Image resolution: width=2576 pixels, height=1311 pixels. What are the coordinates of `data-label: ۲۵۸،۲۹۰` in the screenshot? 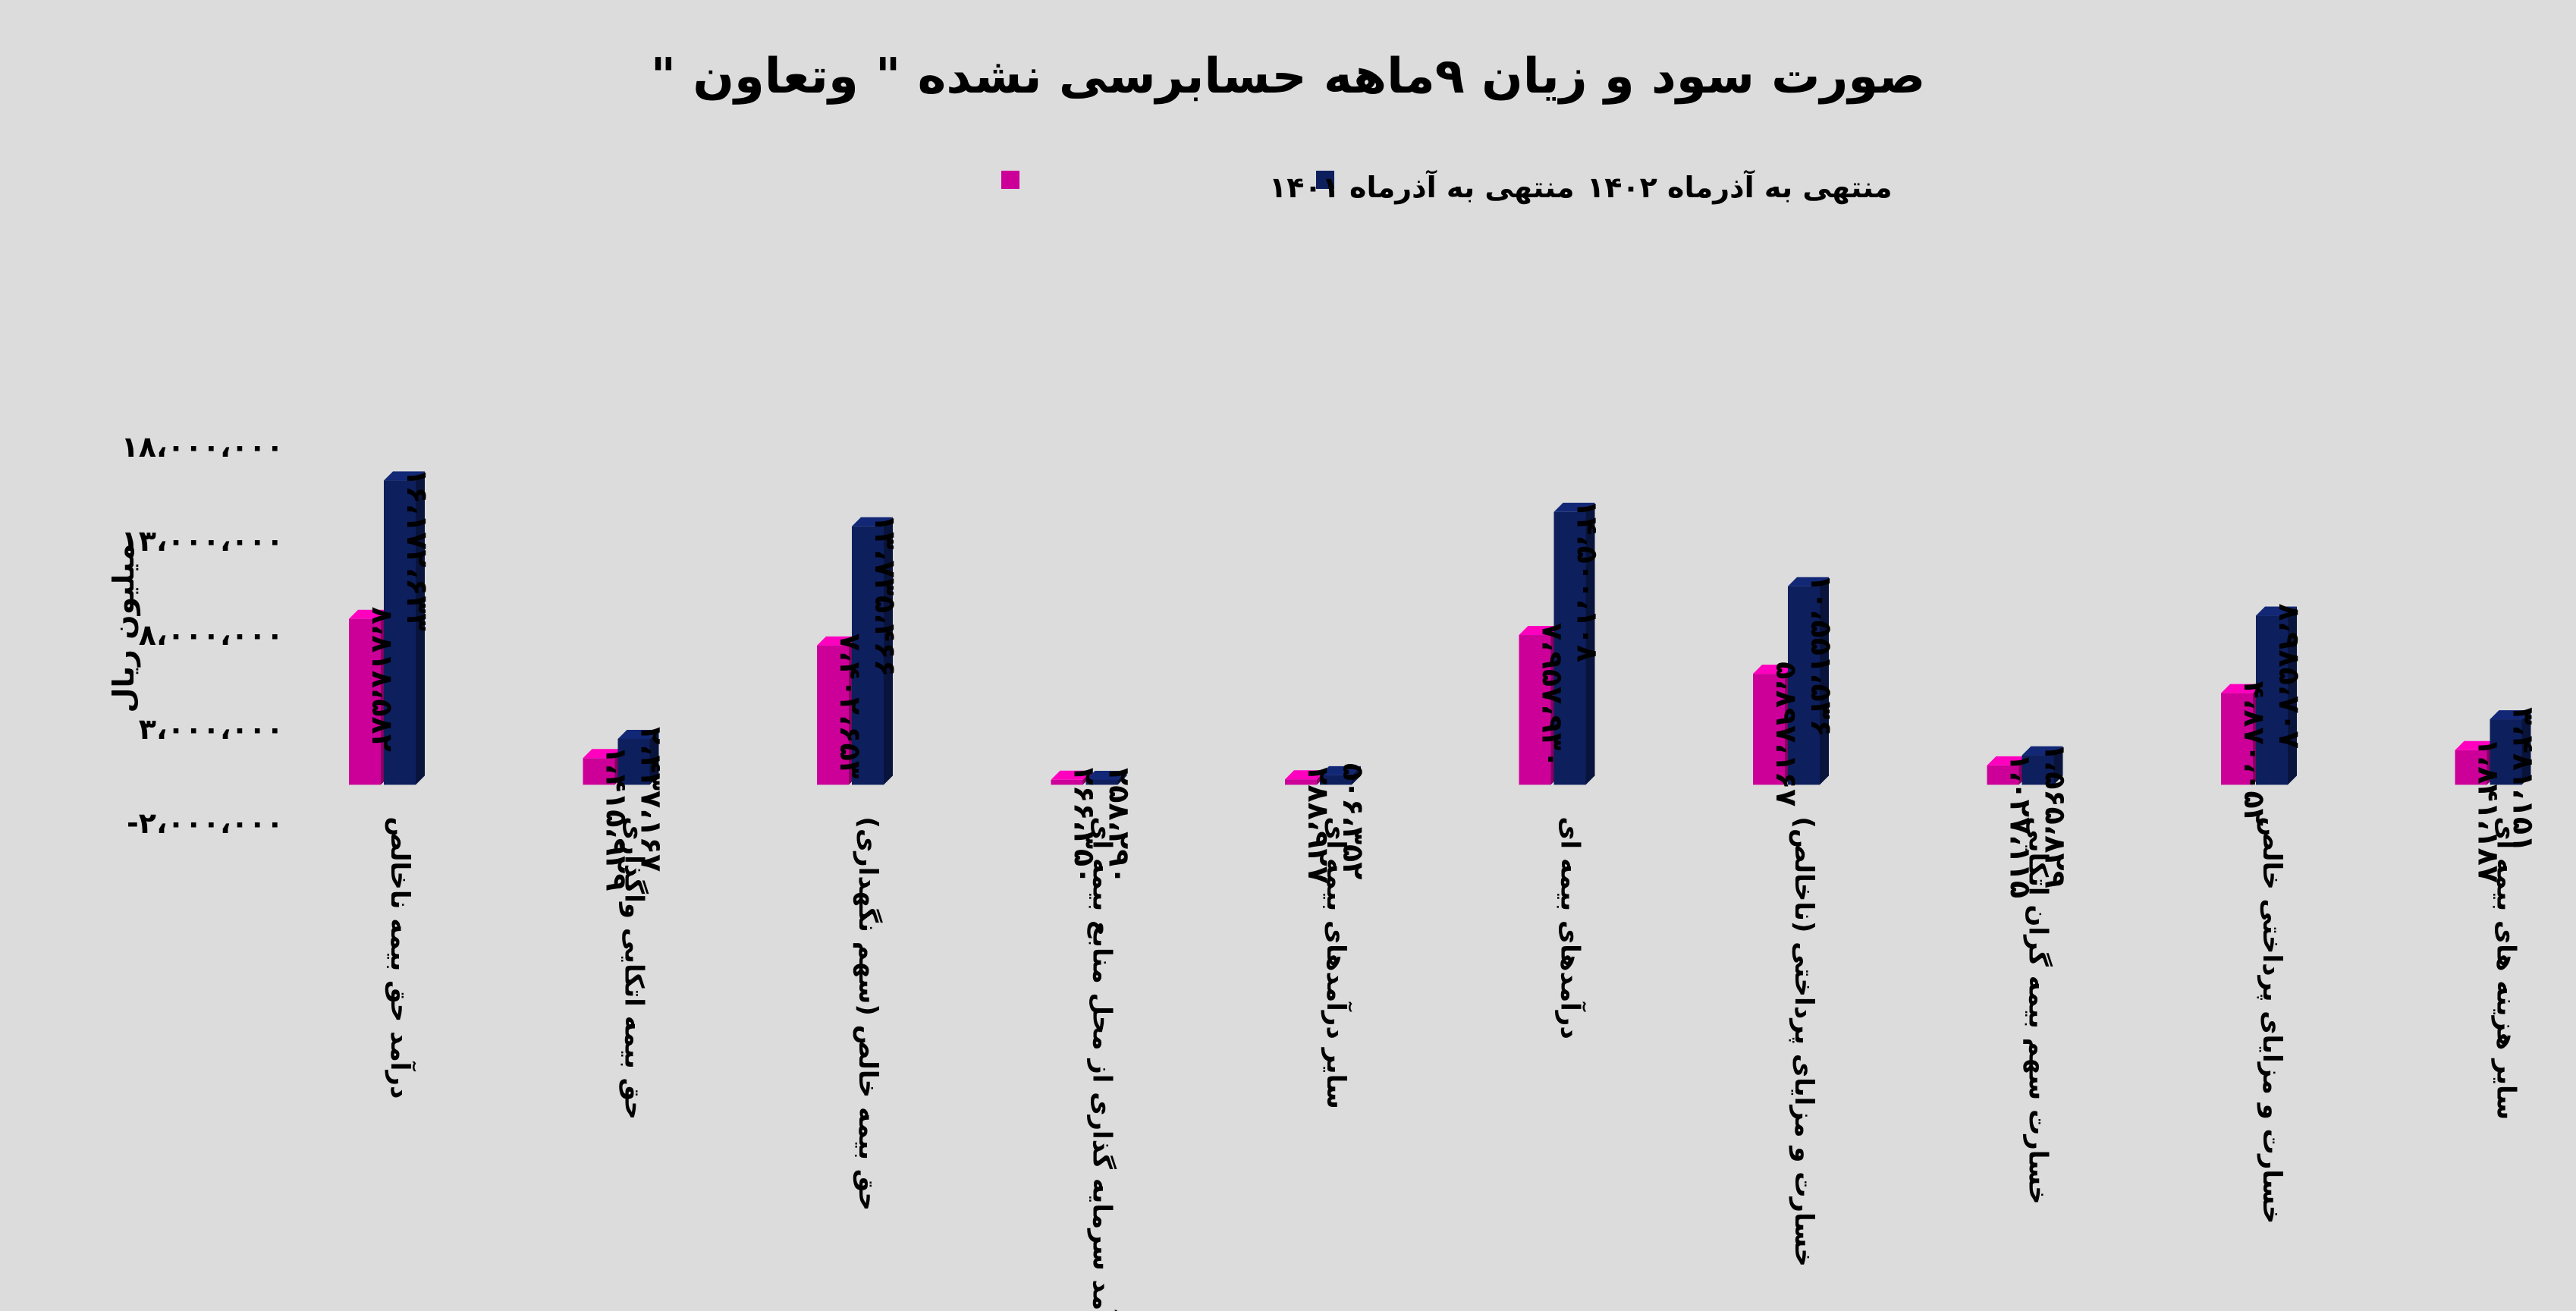 It's located at (1119, 826).